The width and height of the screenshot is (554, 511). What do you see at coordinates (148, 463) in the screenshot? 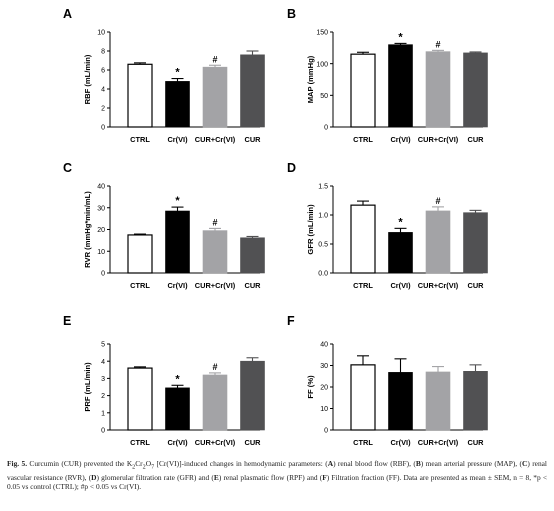
I see `caption-formula-end: O` at bounding box center [148, 463].